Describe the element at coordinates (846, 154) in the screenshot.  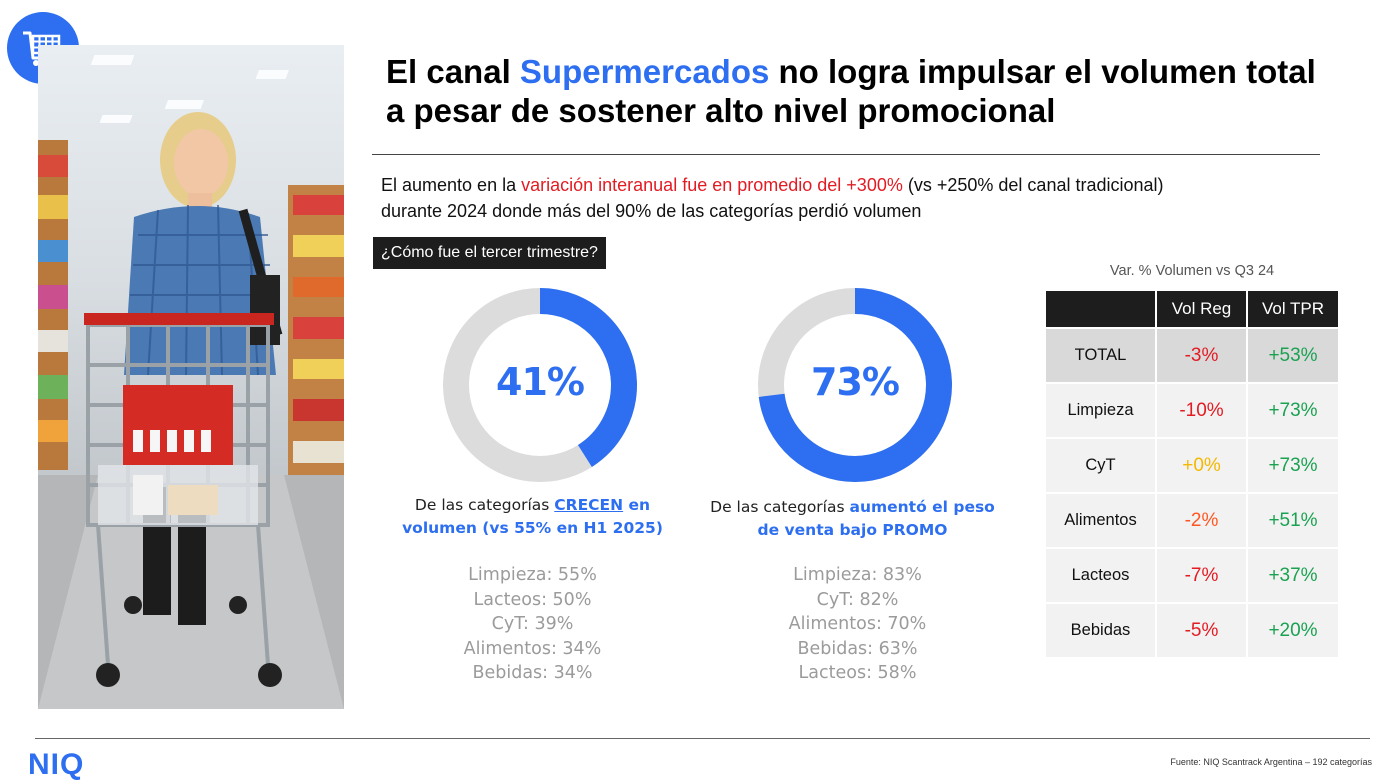
I see `title-divider` at that location.